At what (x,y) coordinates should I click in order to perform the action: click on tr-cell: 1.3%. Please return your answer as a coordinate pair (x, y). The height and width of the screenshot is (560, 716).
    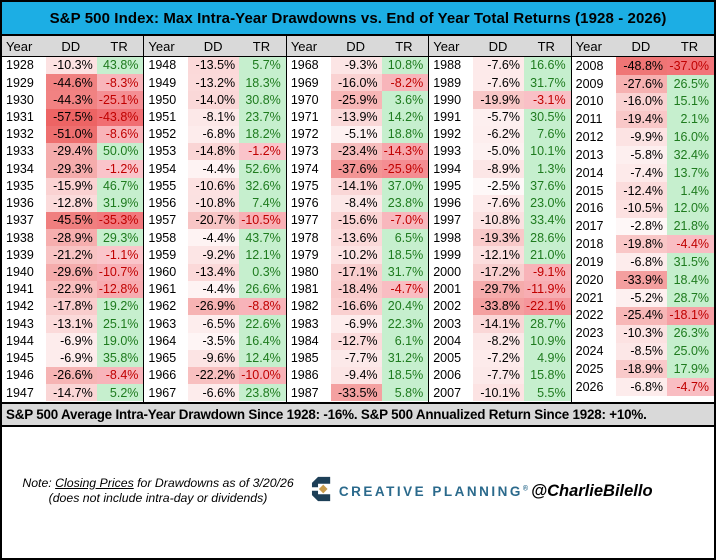
    Looking at the image, I should click on (547, 169).